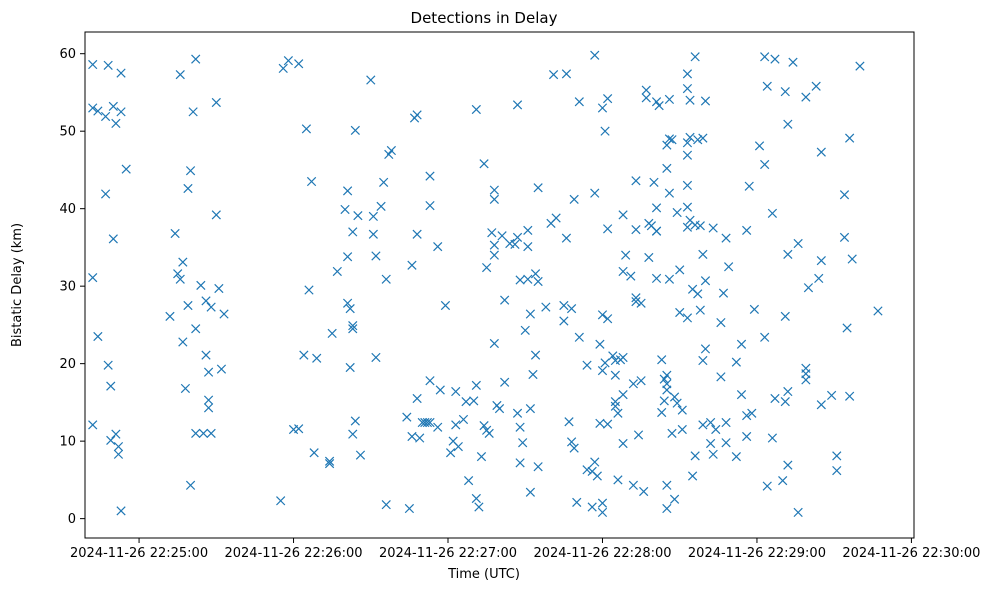 The width and height of the screenshot is (989, 590). What do you see at coordinates (293, 553) in the screenshot?
I see `x-tick-label: 2024-11-26 22:26:00` at bounding box center [293, 553].